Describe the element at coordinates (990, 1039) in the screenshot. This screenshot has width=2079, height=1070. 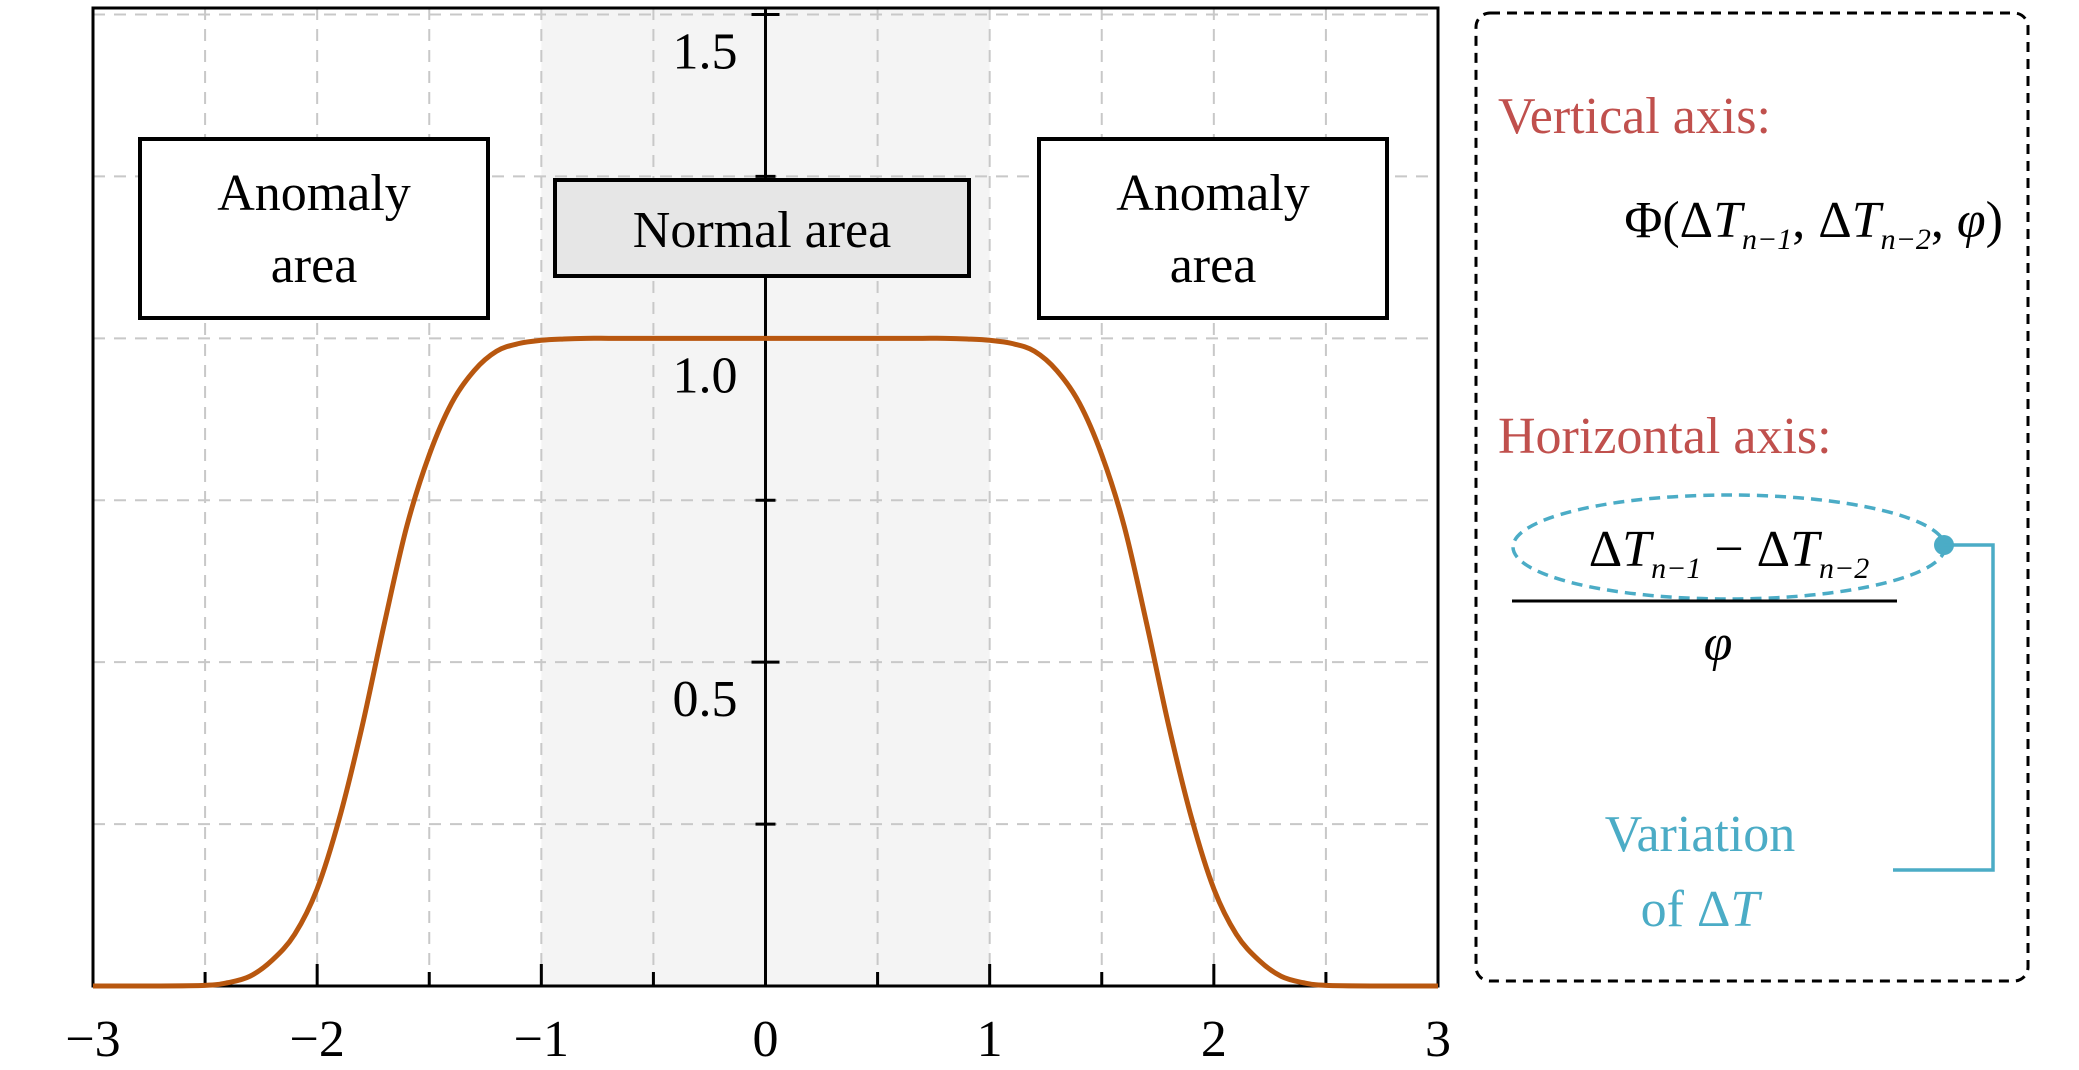
I see `x-tick-label: 1` at that location.